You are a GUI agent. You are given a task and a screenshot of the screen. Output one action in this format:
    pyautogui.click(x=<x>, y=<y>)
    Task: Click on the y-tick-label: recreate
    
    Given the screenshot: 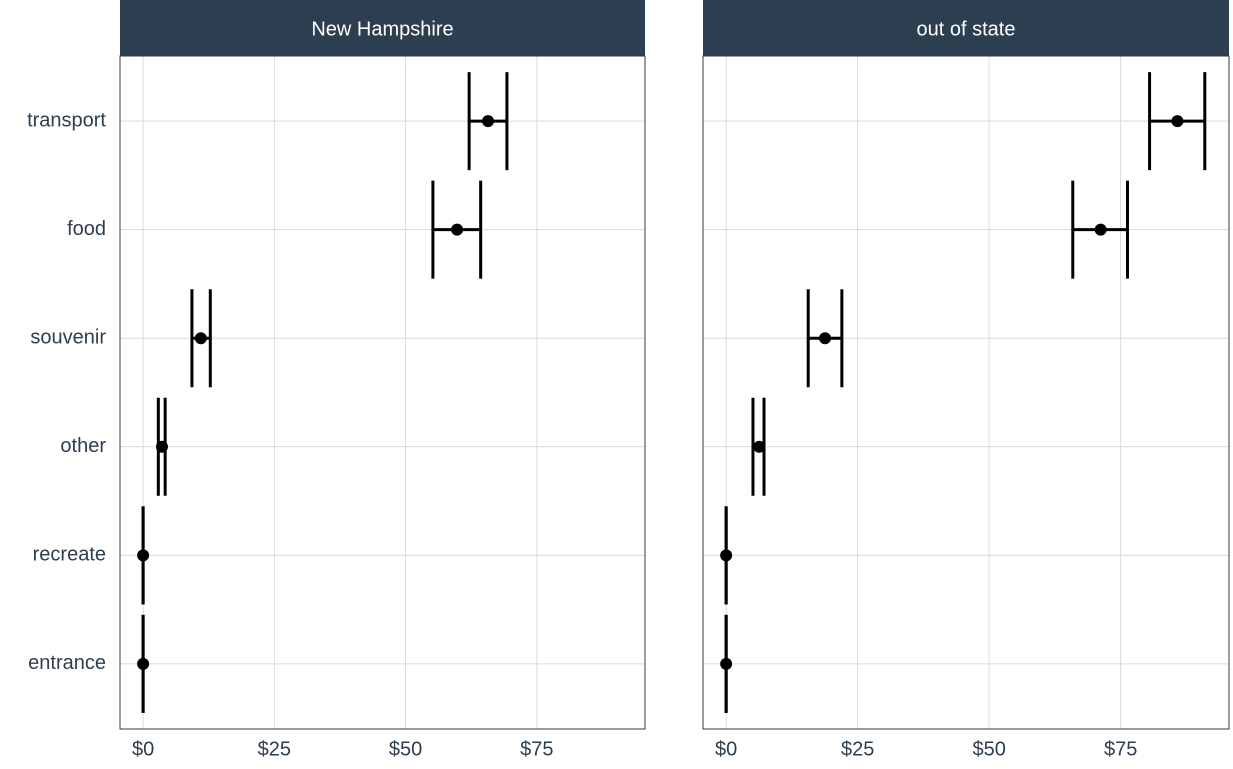 What is the action you would take?
    pyautogui.click(x=69, y=555)
    